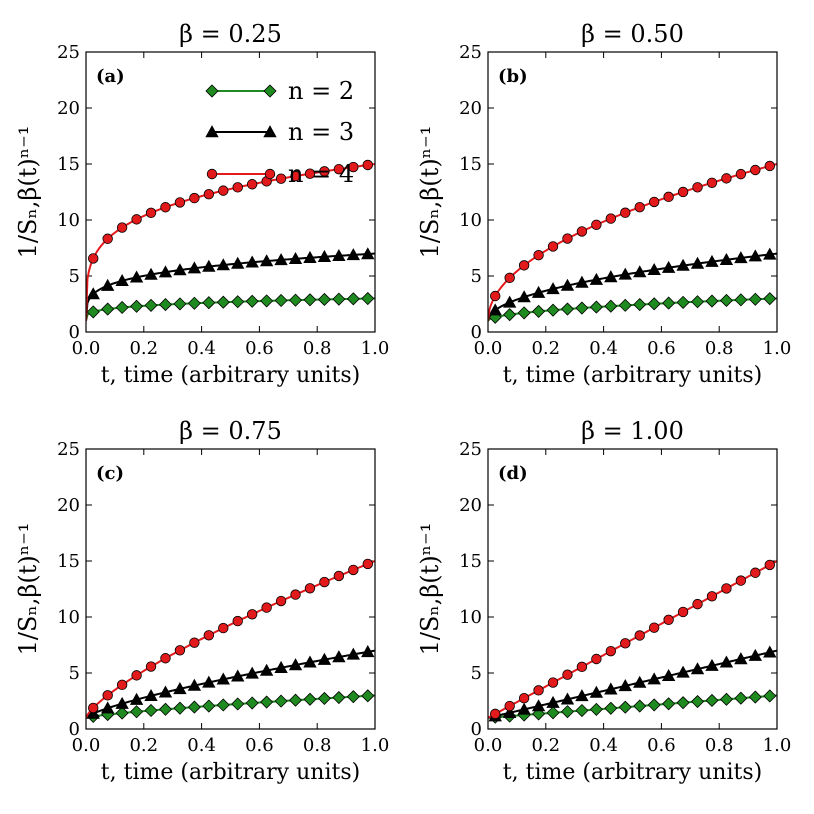  What do you see at coordinates (230, 34) in the screenshot?
I see `panel-title: β = 0.25` at bounding box center [230, 34].